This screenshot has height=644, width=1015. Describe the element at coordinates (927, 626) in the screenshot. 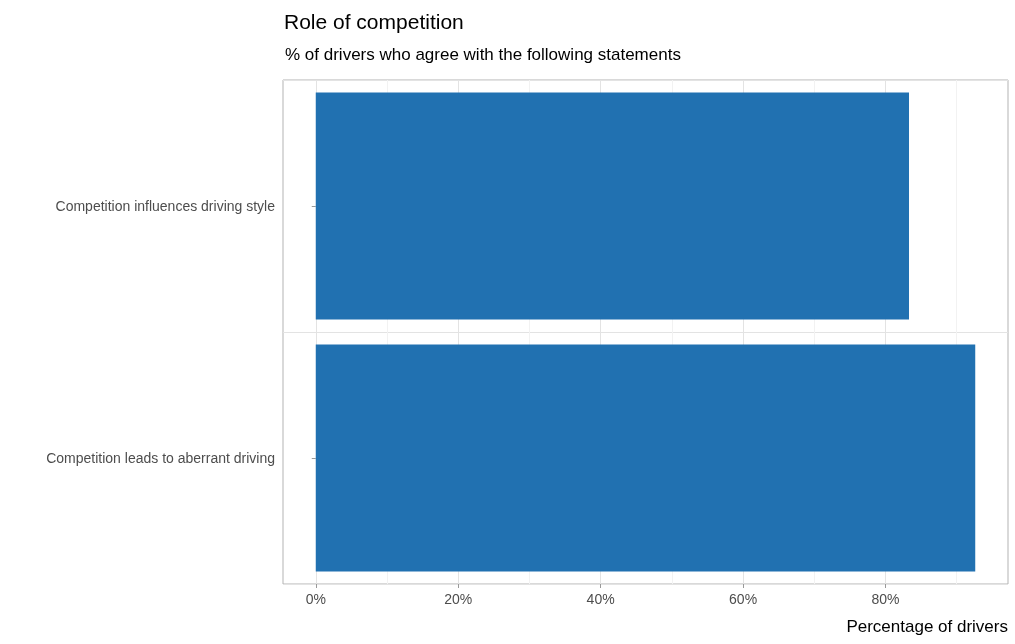

I see `x-axis-title: Percentage of drivers` at that location.